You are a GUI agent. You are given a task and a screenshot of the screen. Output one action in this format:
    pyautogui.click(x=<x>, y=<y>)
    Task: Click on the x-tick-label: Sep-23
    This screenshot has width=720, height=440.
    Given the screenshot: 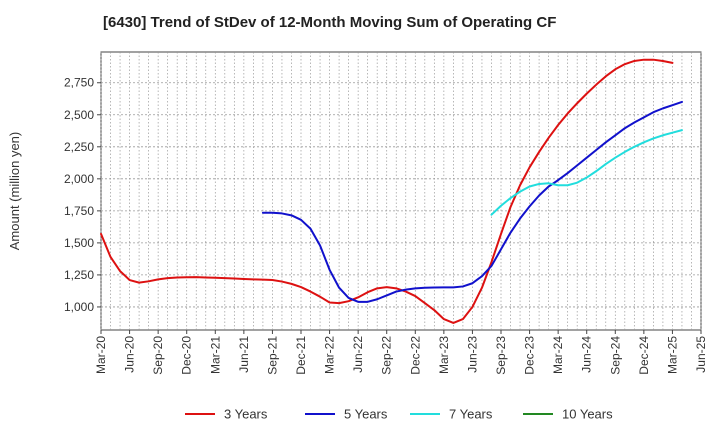 What is the action you would take?
    pyautogui.click(x=501, y=355)
    